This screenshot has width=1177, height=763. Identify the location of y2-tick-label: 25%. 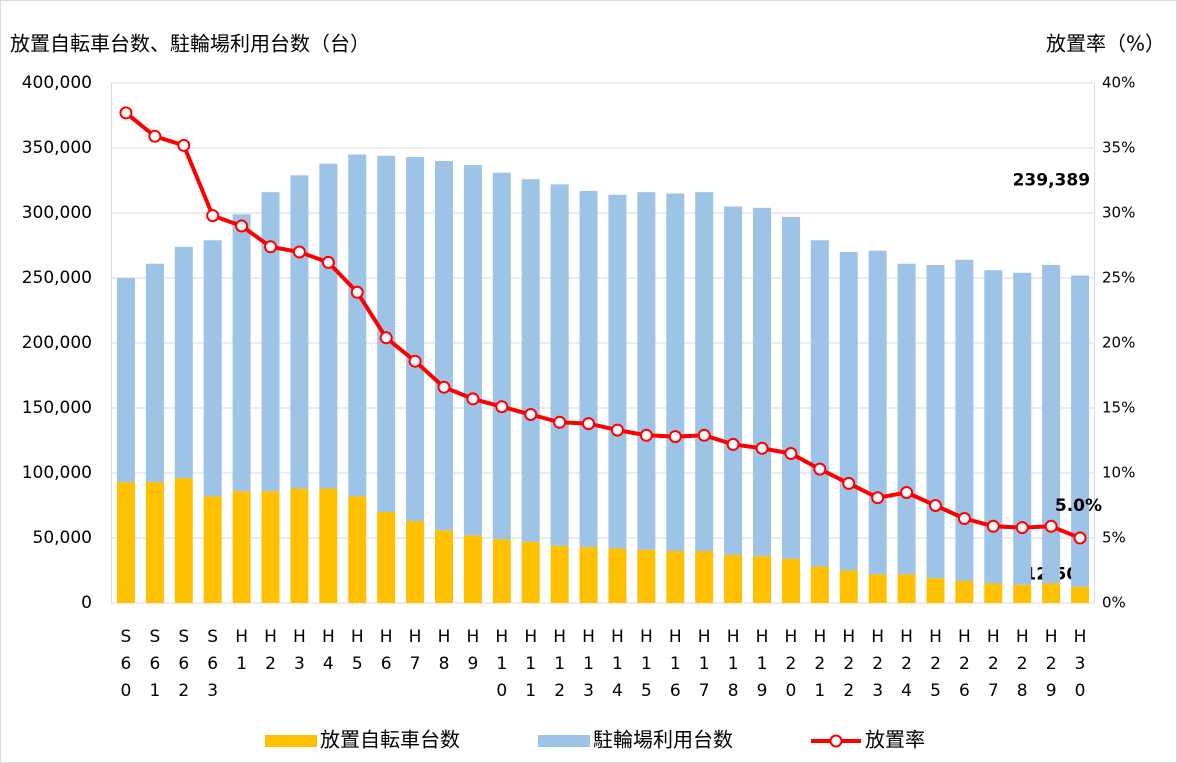
(1118, 278).